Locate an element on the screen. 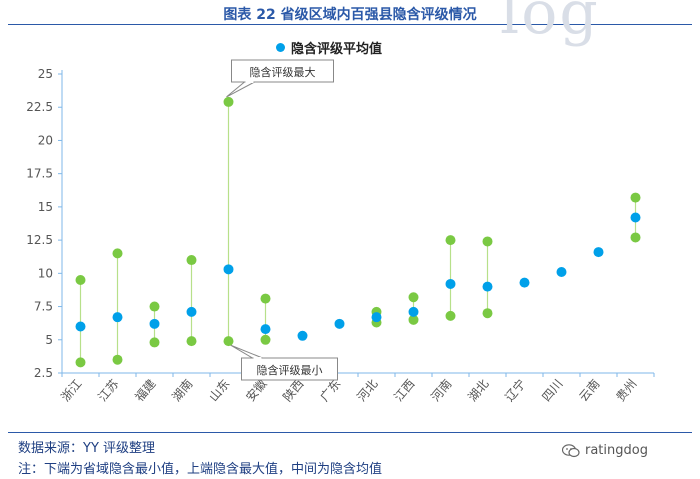 This screenshot has height=479, width=700. source-note: 数据来源：YY 评级整理 is located at coordinates (87, 448).